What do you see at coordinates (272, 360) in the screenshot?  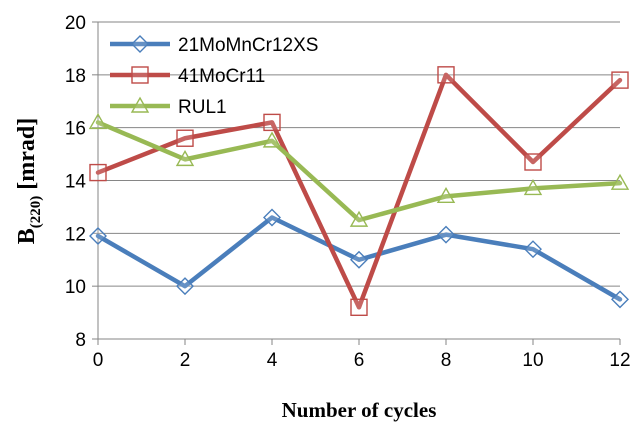 I see `x-tick-label-4: 4` at bounding box center [272, 360].